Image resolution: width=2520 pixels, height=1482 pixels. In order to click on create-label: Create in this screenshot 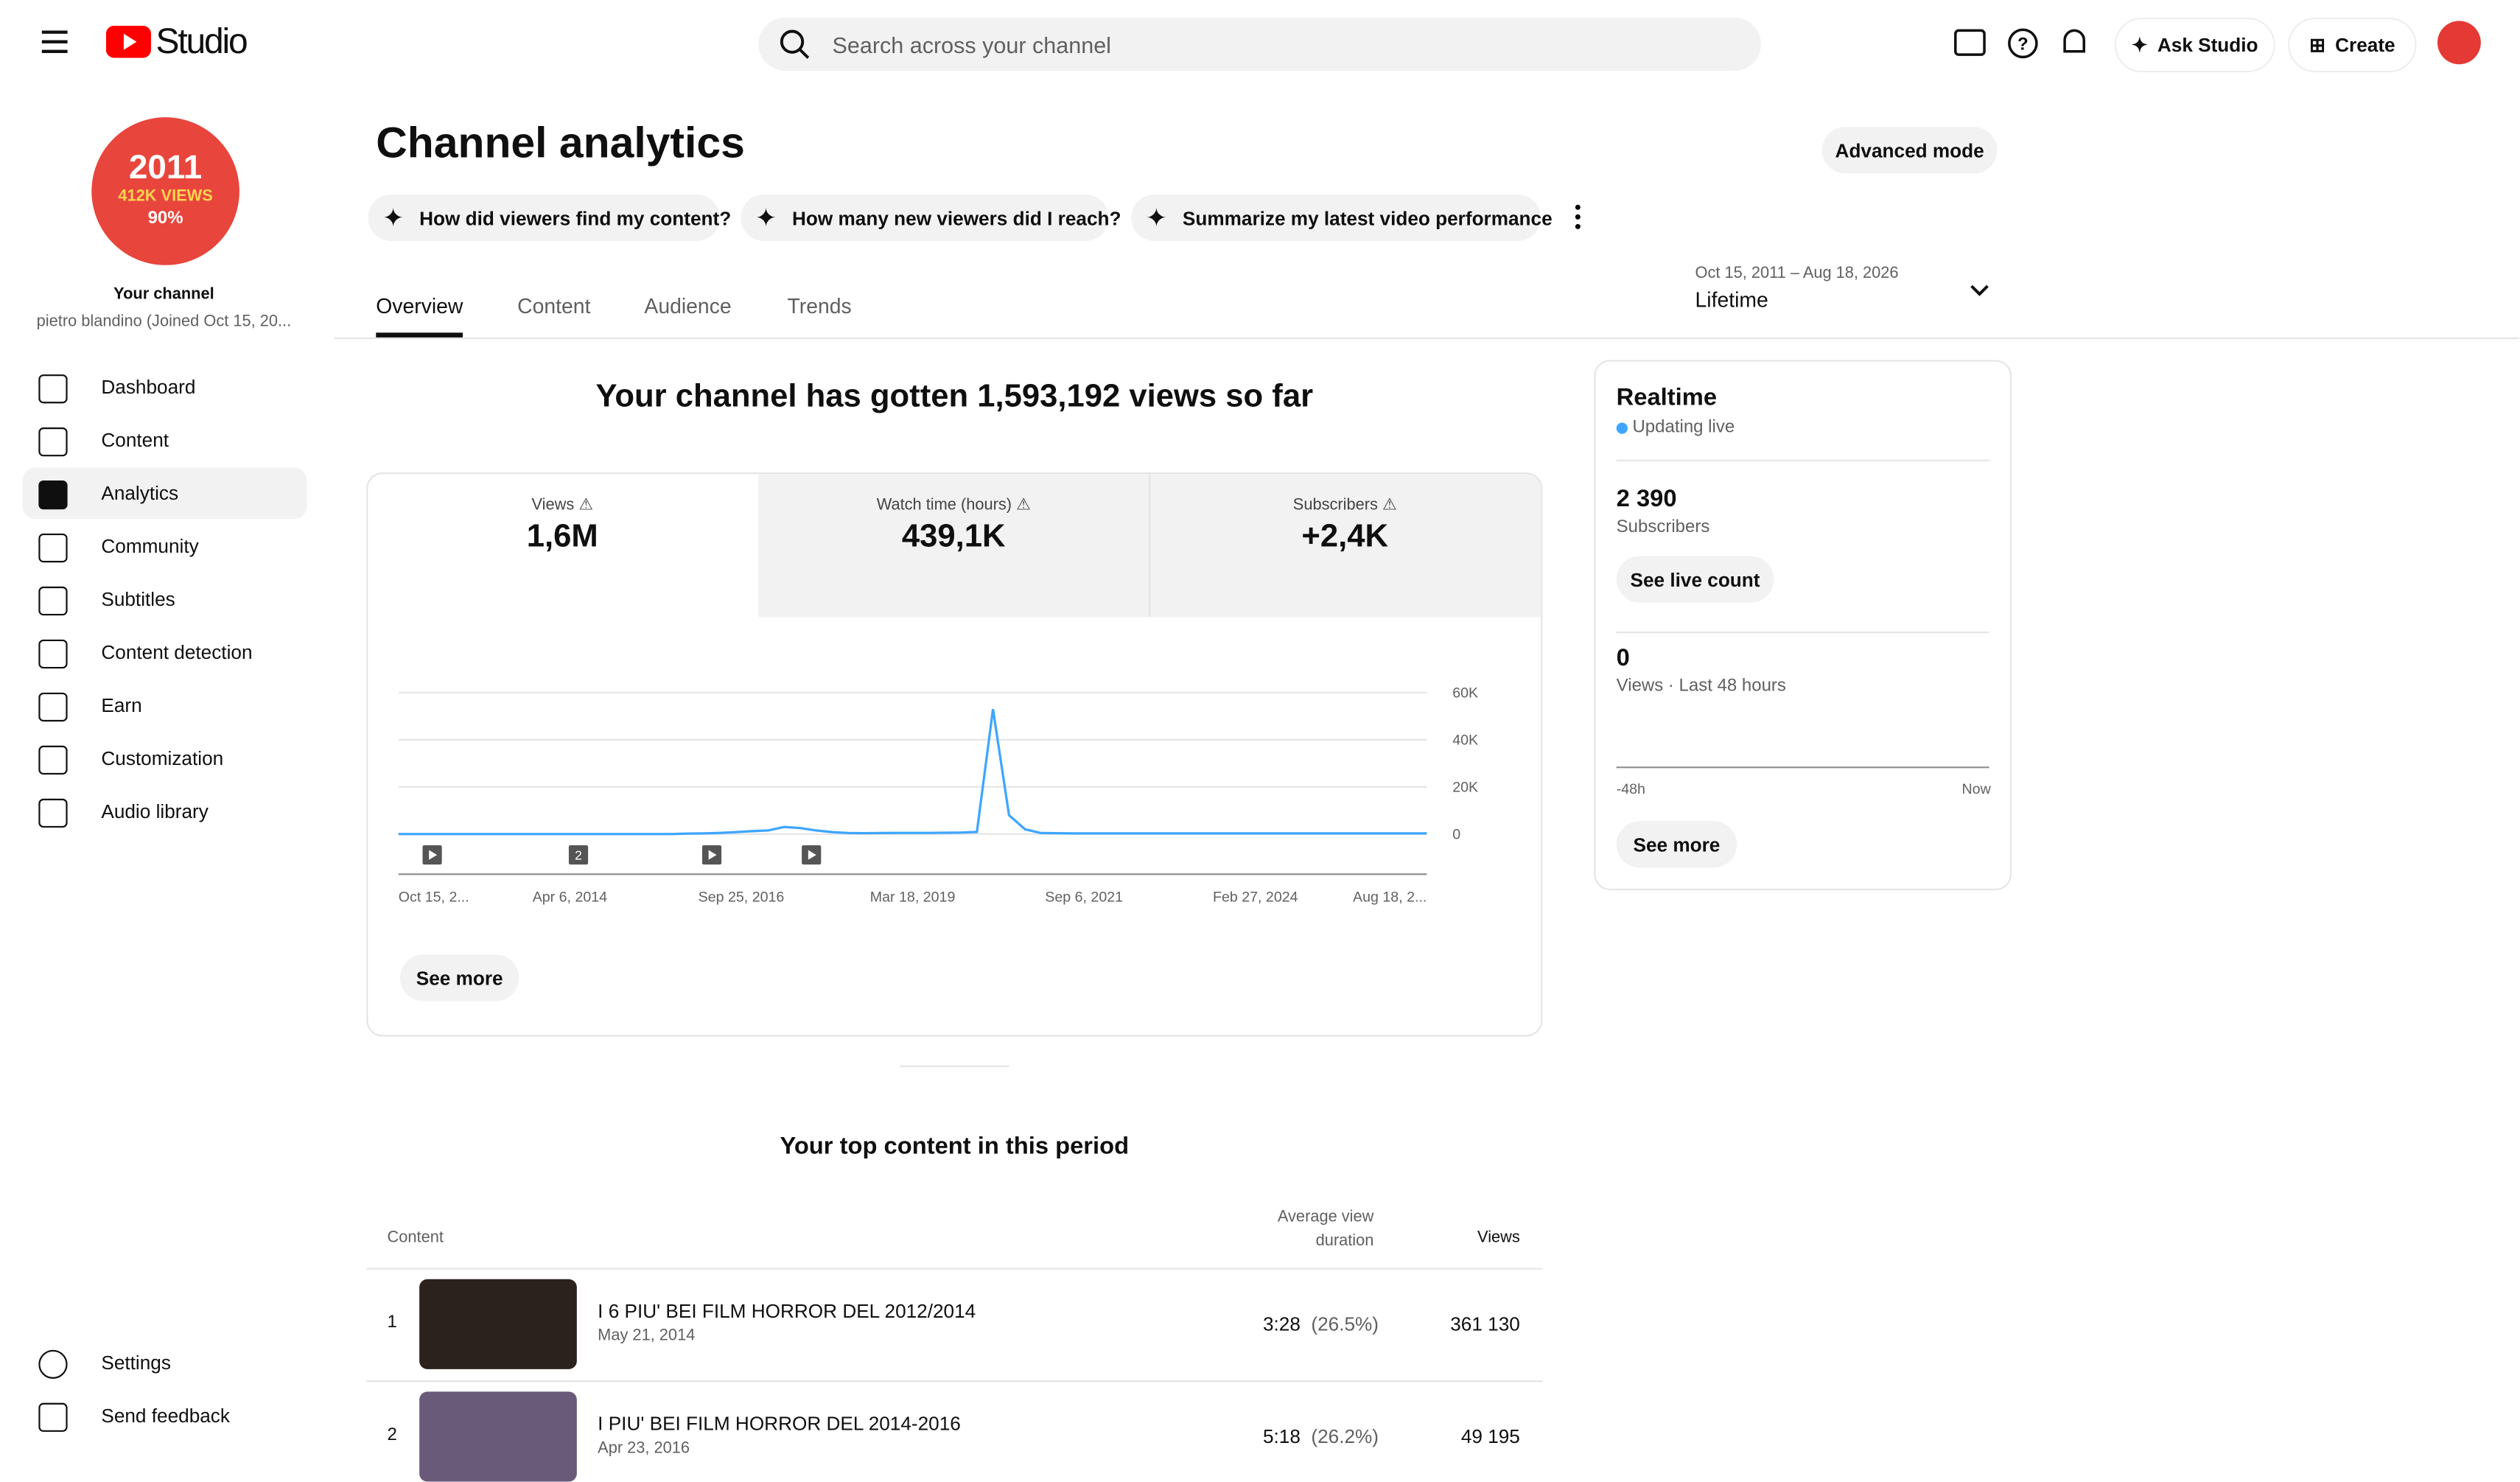, I will do `click(2365, 45)`.